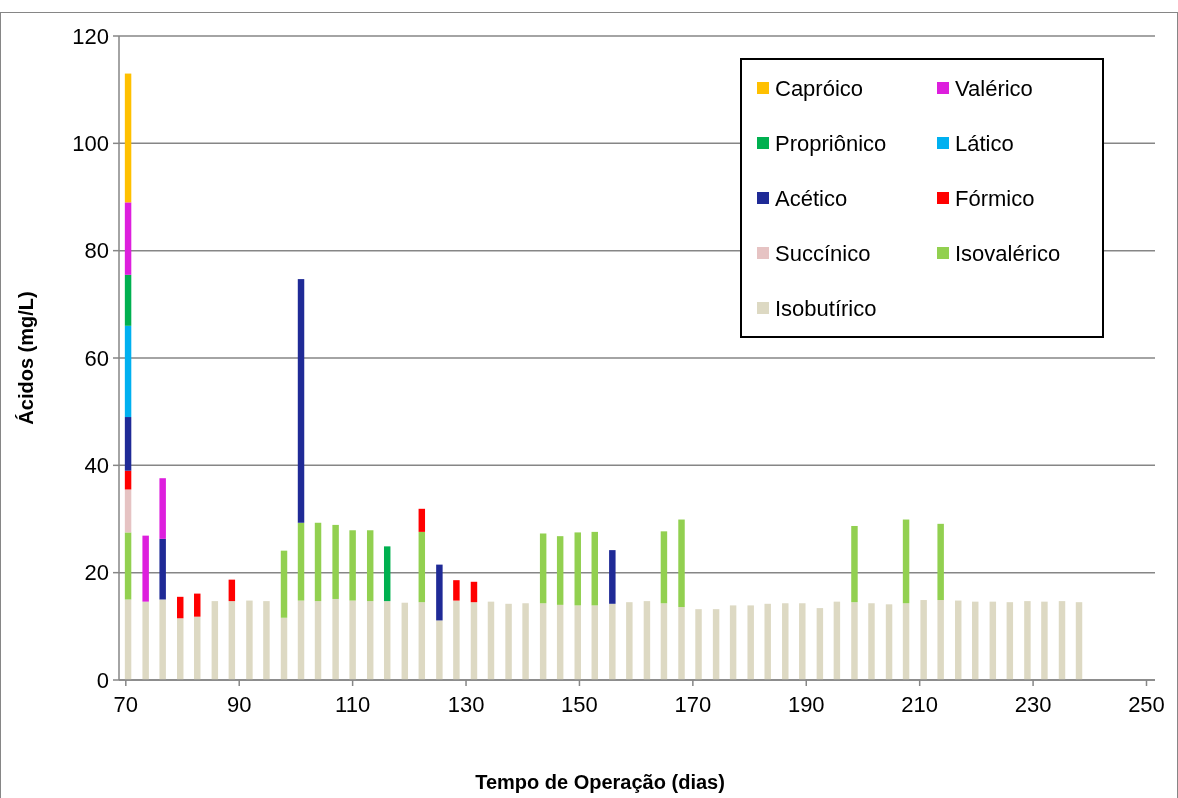 The height and width of the screenshot is (798, 1178). I want to click on legend-label: Lático, so click(984, 143).